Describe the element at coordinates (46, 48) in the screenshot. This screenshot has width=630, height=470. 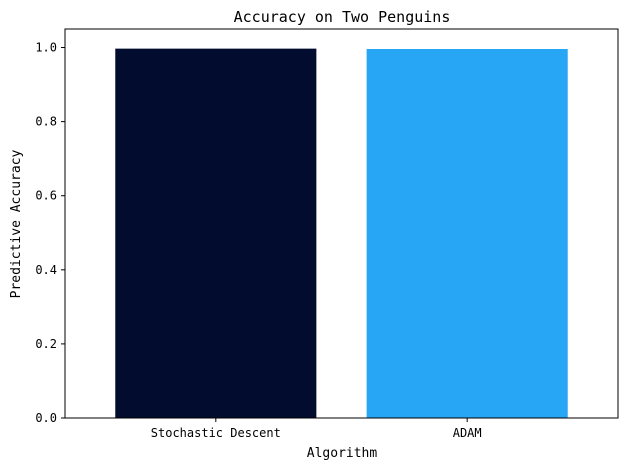
I see `y-tick-label: 1.0` at that location.